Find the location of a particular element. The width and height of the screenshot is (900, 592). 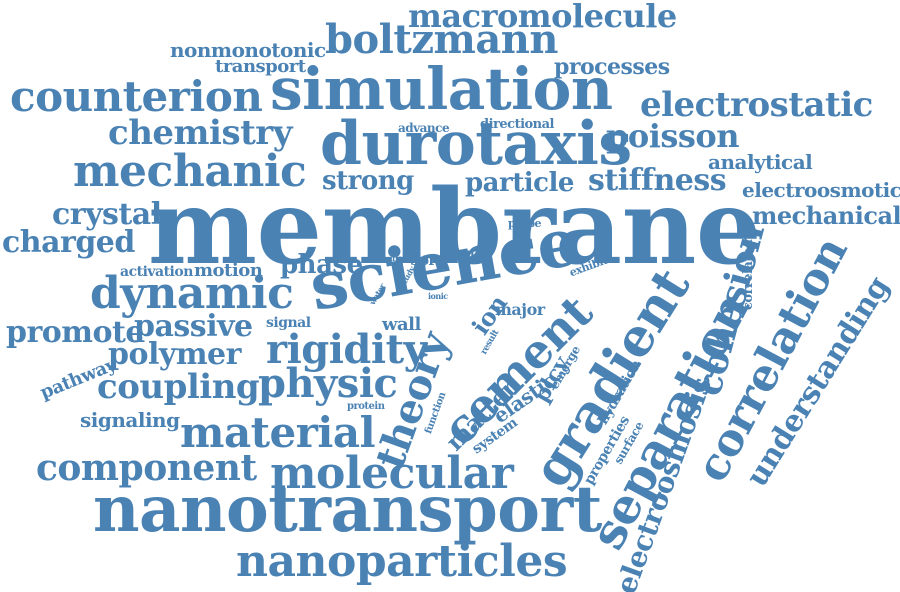

word-activation: activation is located at coordinates (156, 272).